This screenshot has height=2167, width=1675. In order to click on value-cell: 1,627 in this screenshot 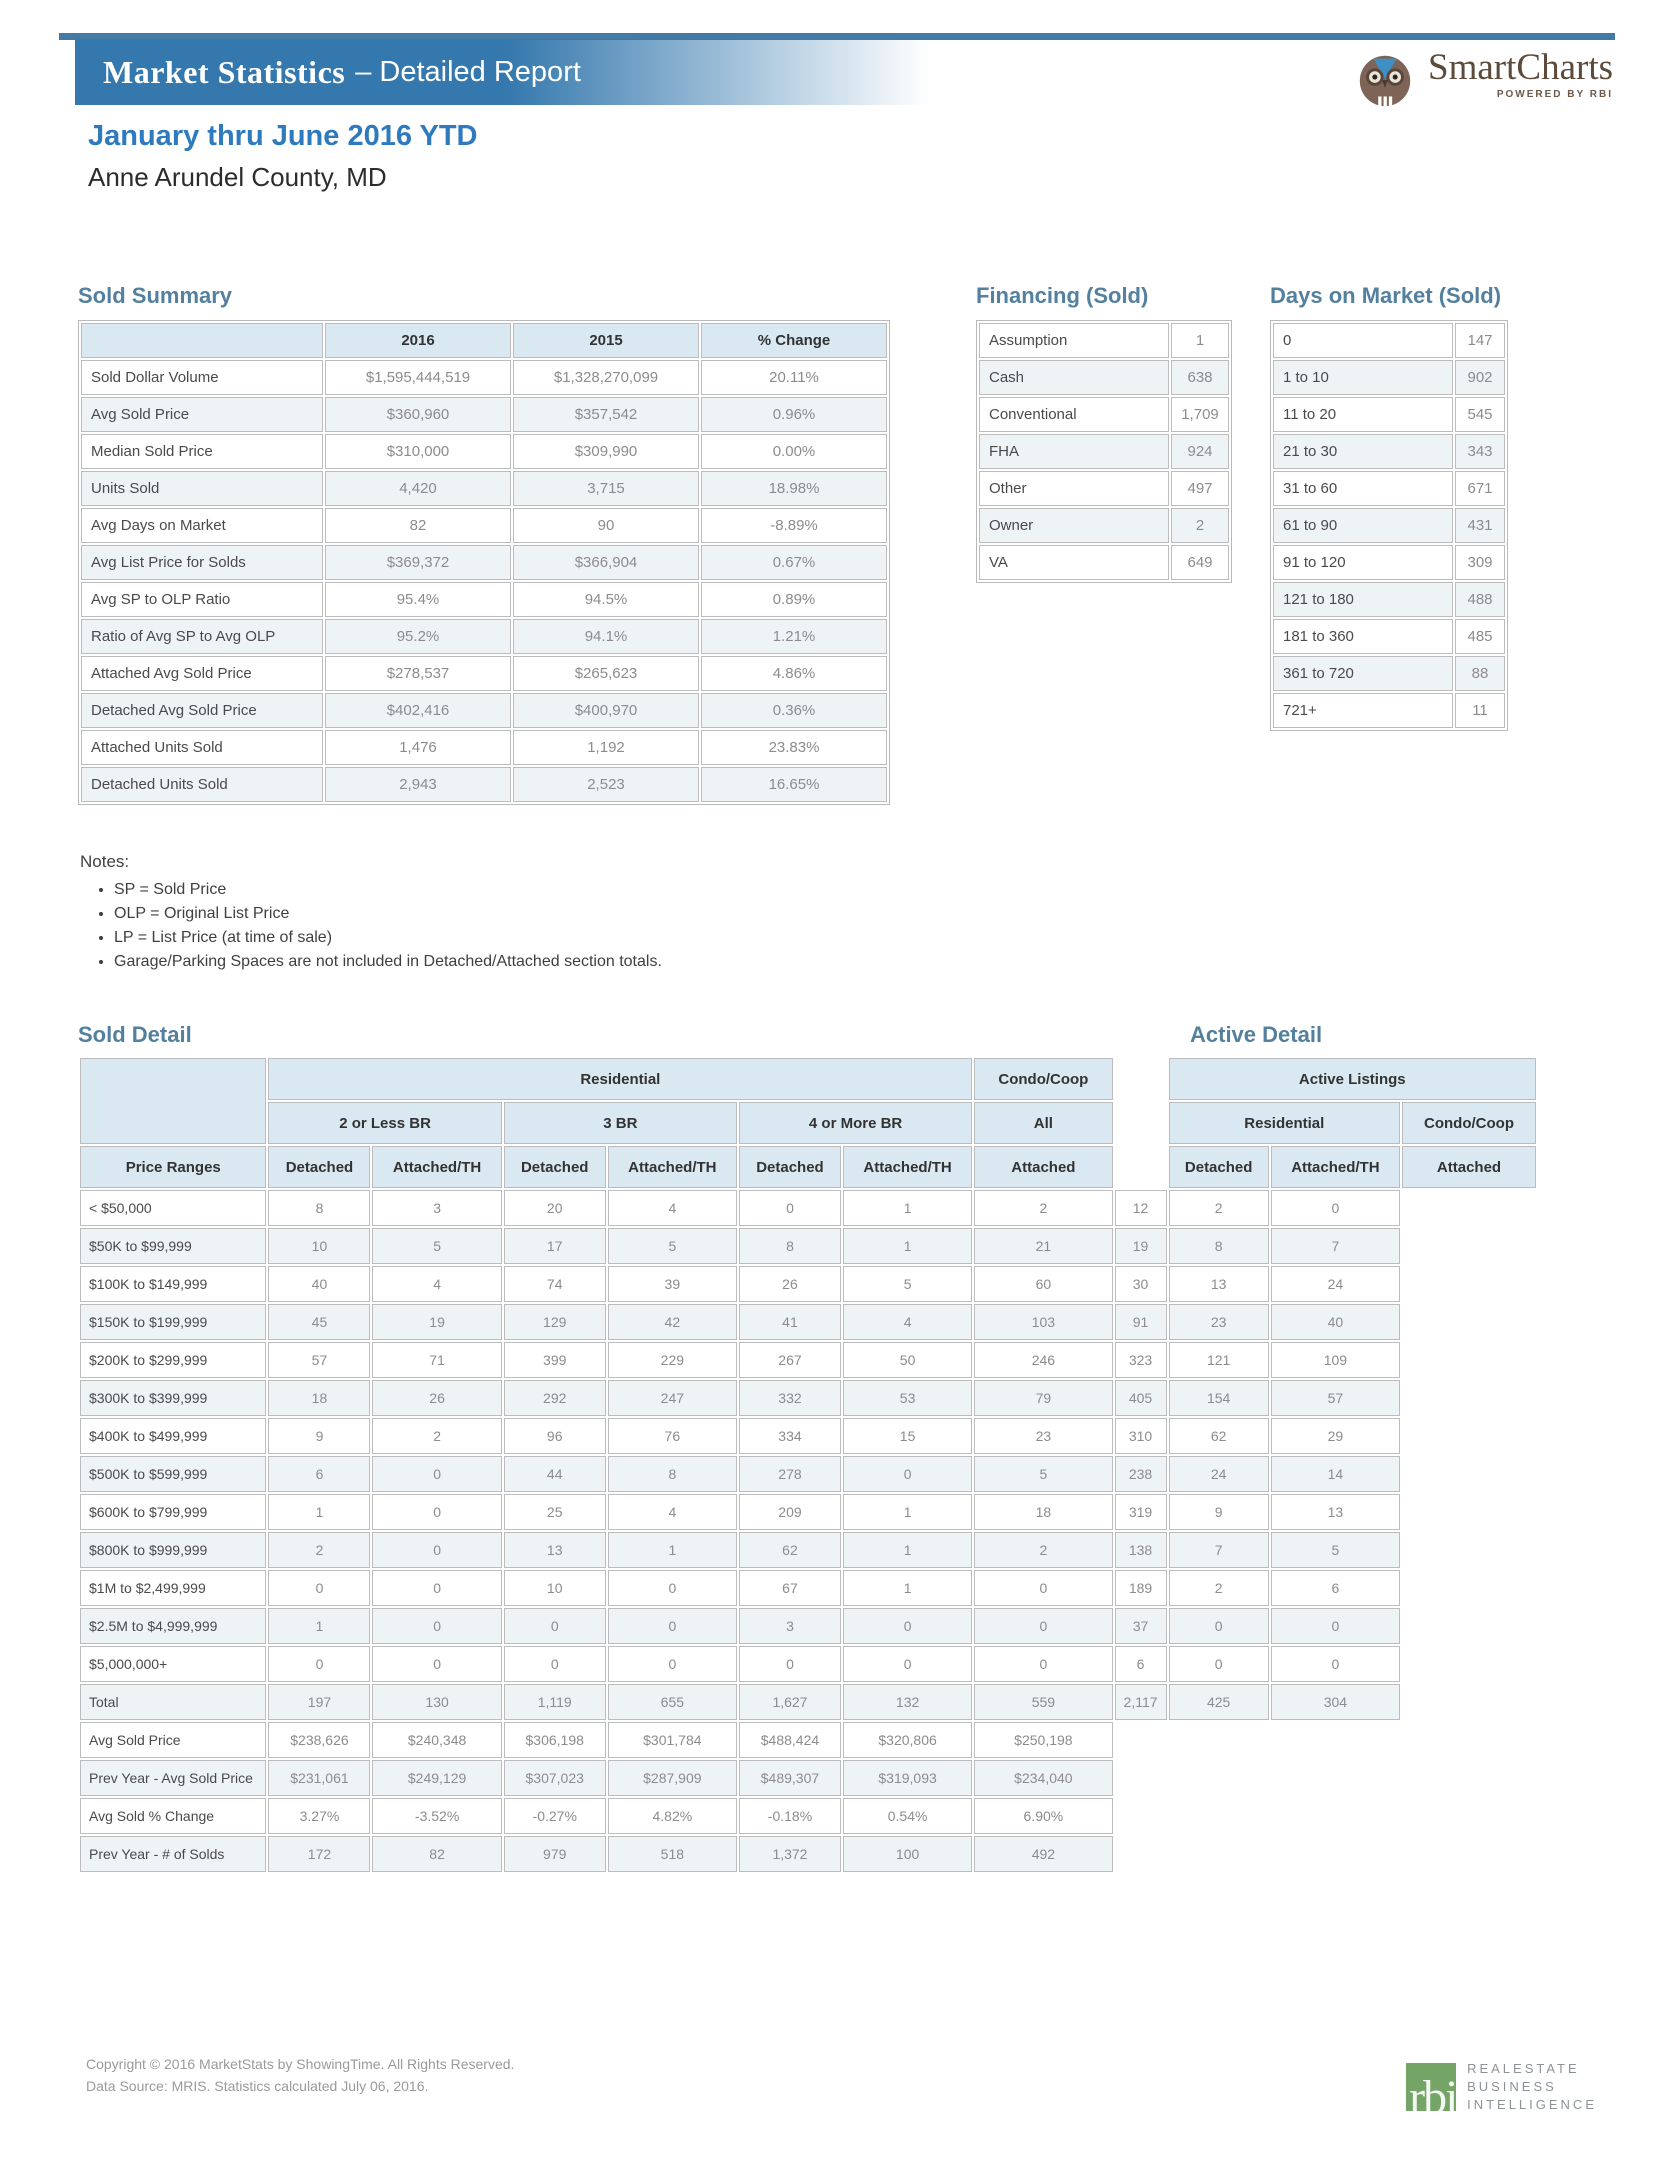, I will do `click(789, 1702)`.